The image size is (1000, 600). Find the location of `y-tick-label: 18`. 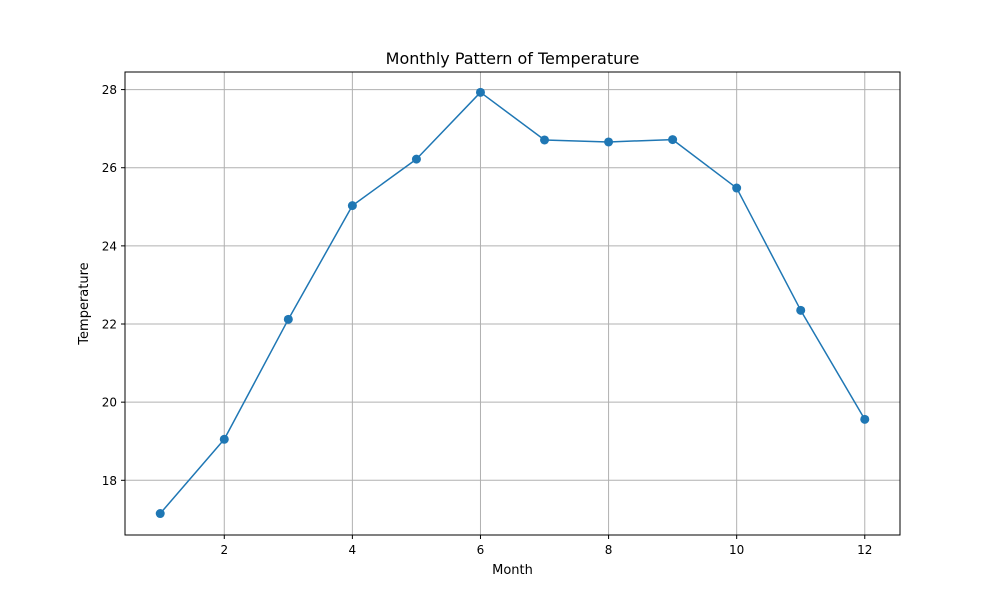

y-tick-label: 18 is located at coordinates (109, 481).